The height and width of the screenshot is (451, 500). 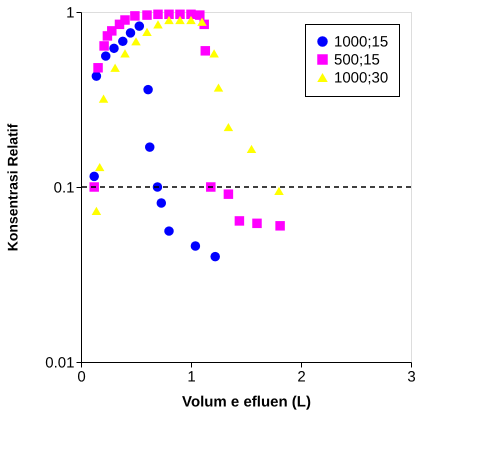 I want to click on legend-label: 1000;30, so click(x=361, y=78).